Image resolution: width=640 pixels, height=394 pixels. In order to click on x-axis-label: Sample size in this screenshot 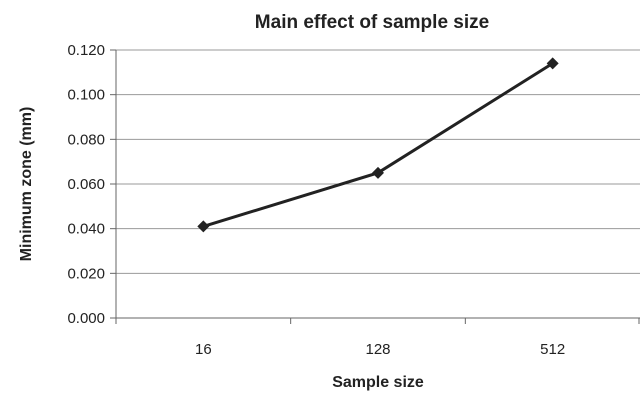, I will do `click(378, 382)`.